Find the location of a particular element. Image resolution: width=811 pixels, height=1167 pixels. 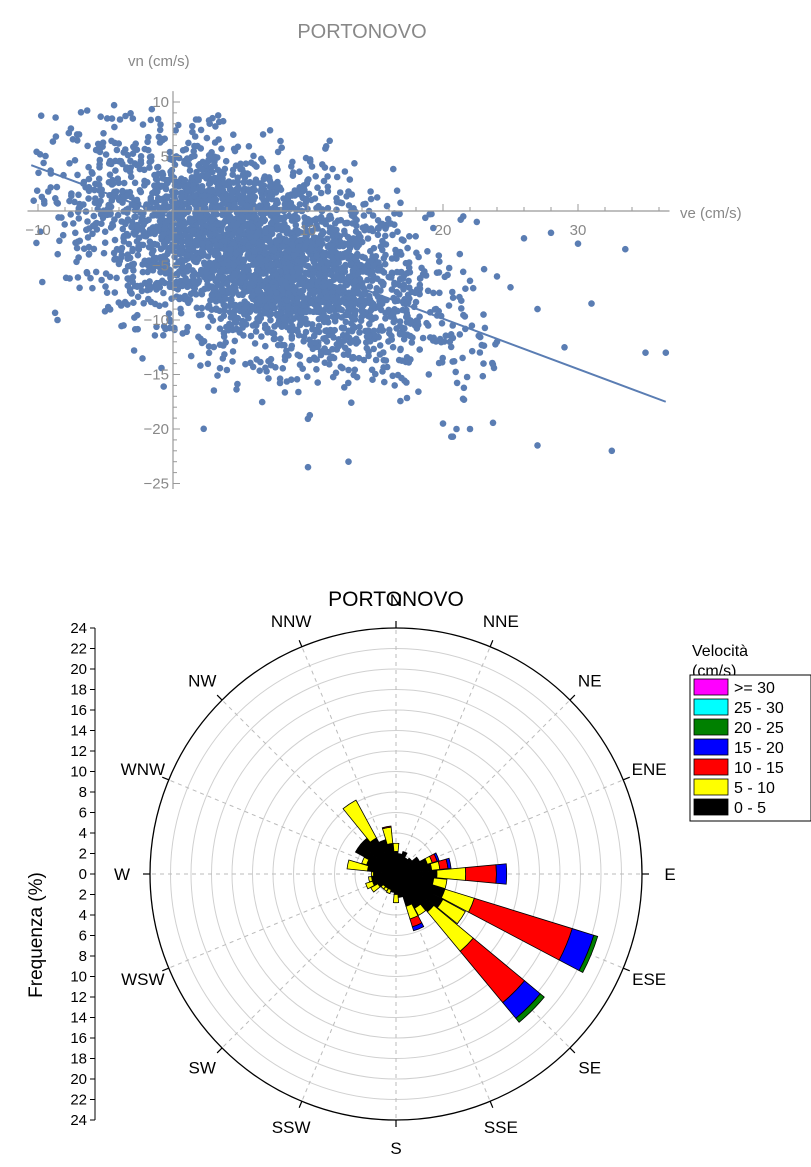

direction-tick is located at coordinates (626, 969).